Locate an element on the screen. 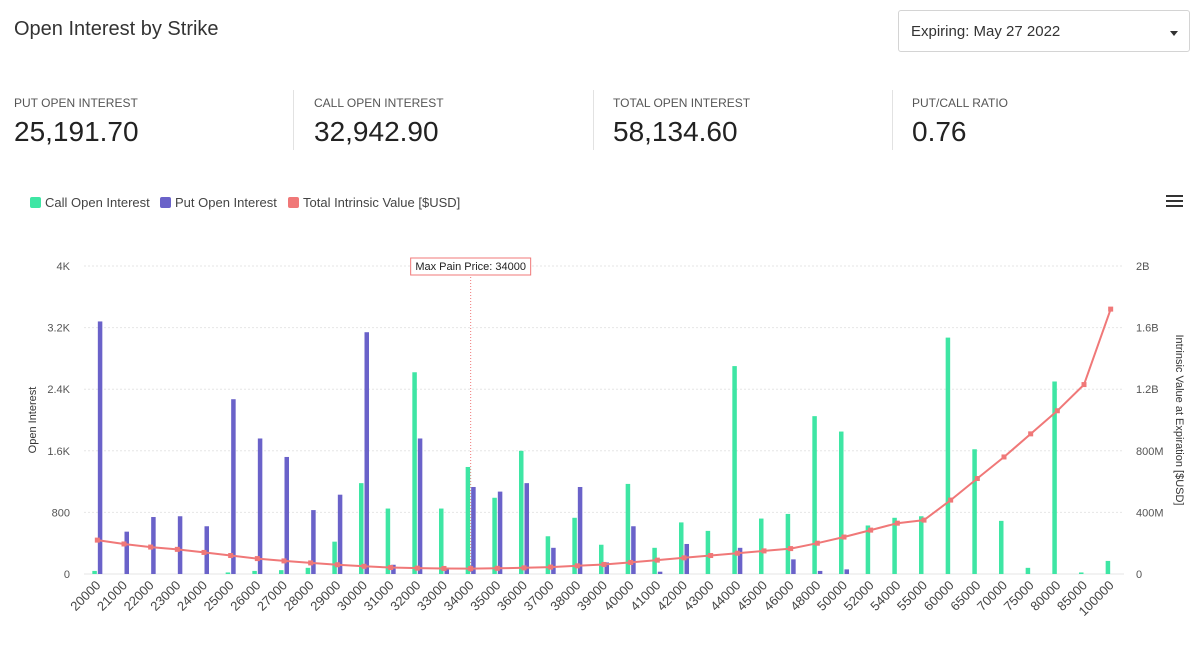  legend-item: Total Intrinsic Value [$USD] is located at coordinates (374, 202).